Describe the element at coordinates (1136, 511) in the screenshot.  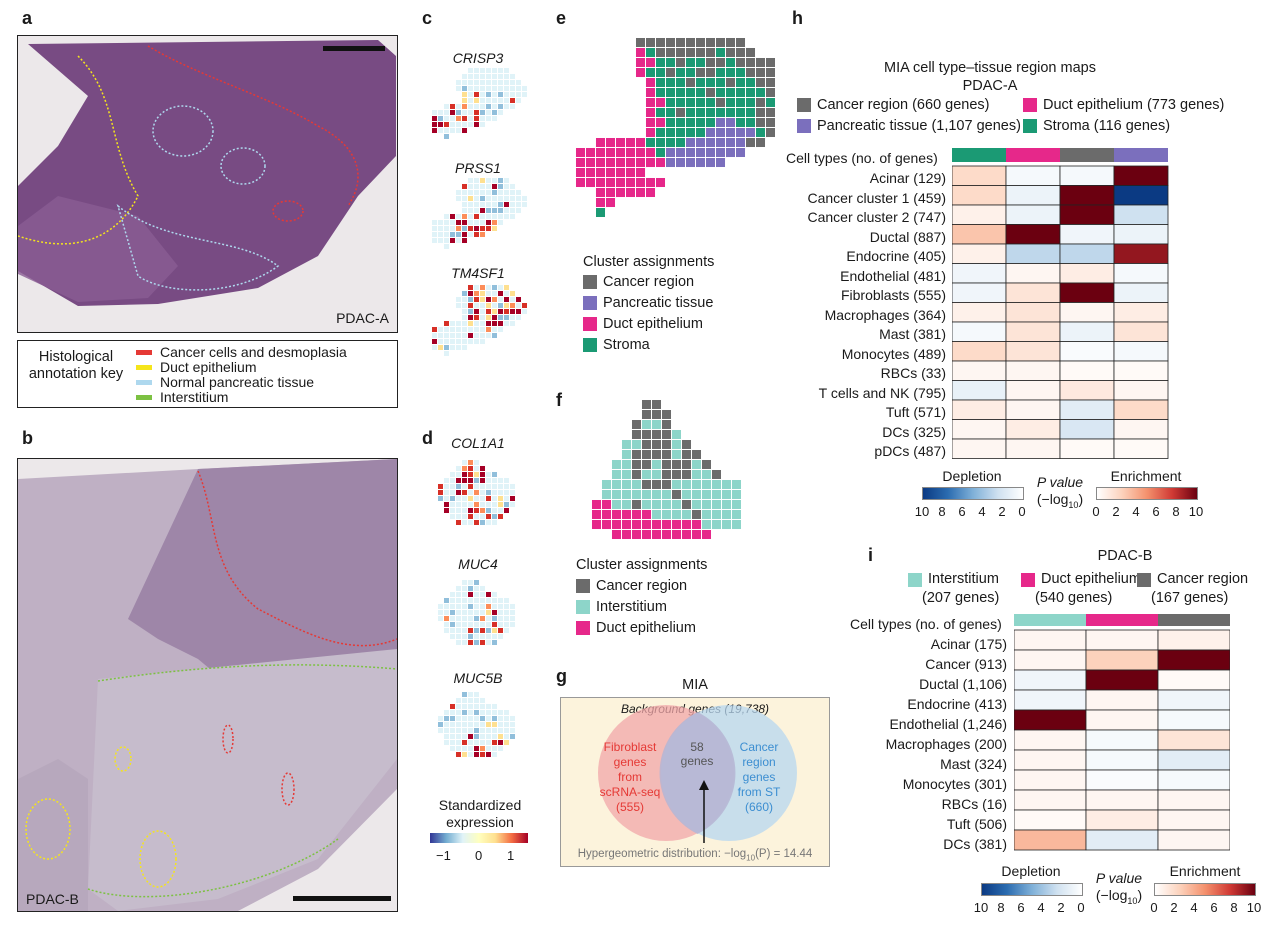
I see `colorbar-tick: 4` at that location.